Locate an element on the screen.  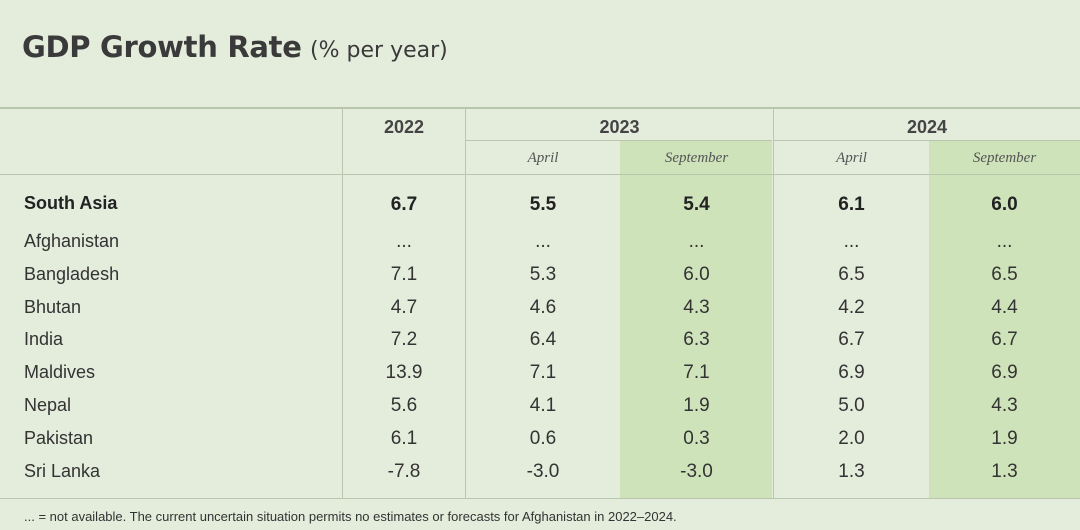
table-cell: 4.7 is located at coordinates (404, 307).